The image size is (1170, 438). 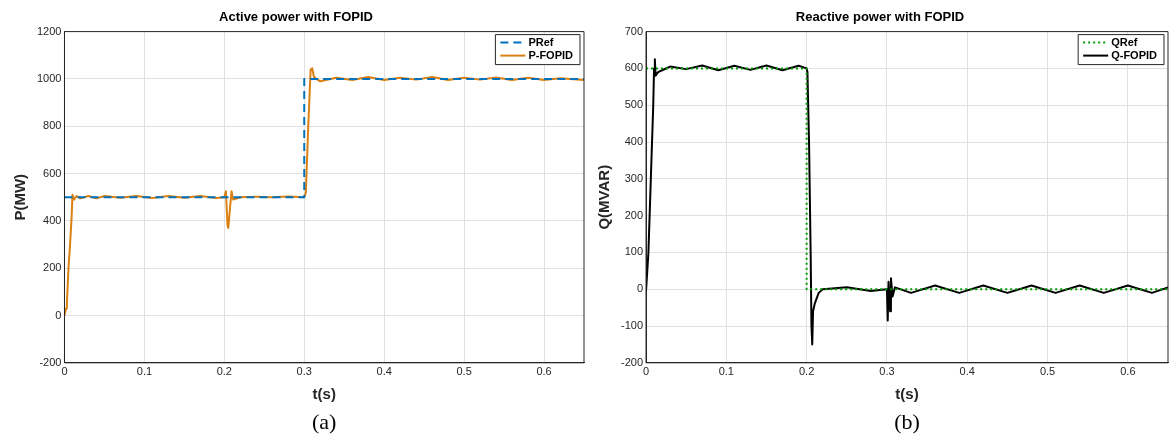 I want to click on y-tick-label: 1200, so click(x=49, y=30).